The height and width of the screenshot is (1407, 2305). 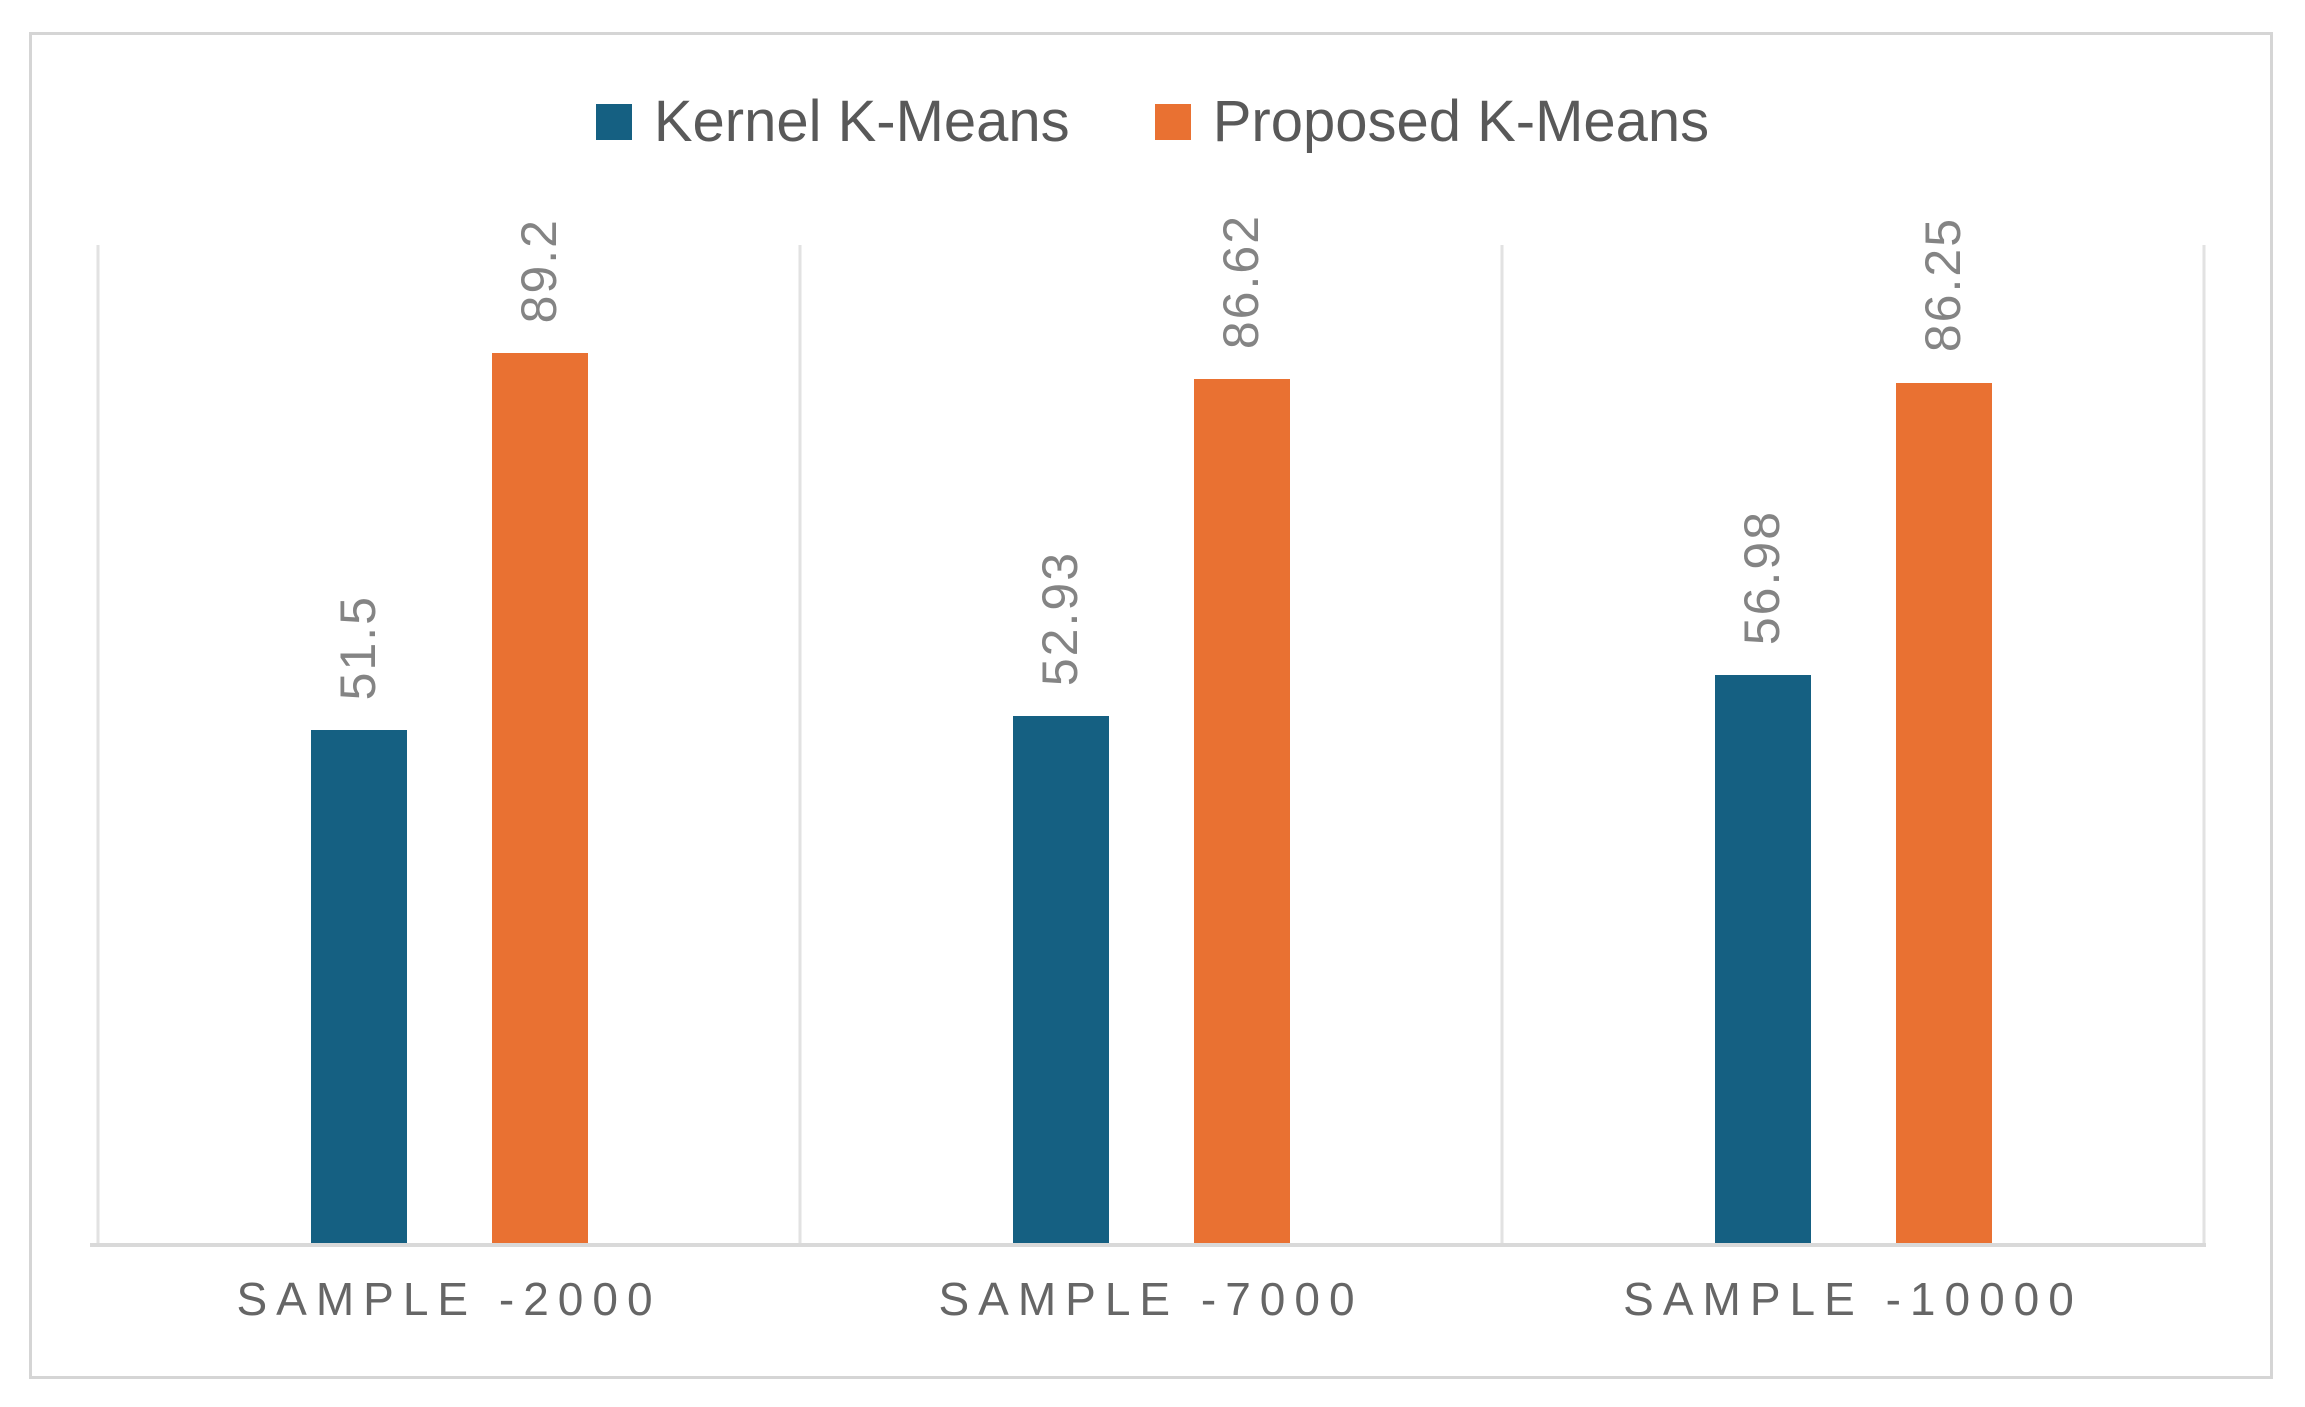 I want to click on category-label-sample-2000: SAMPLE -2000, so click(x=449, y=1299).